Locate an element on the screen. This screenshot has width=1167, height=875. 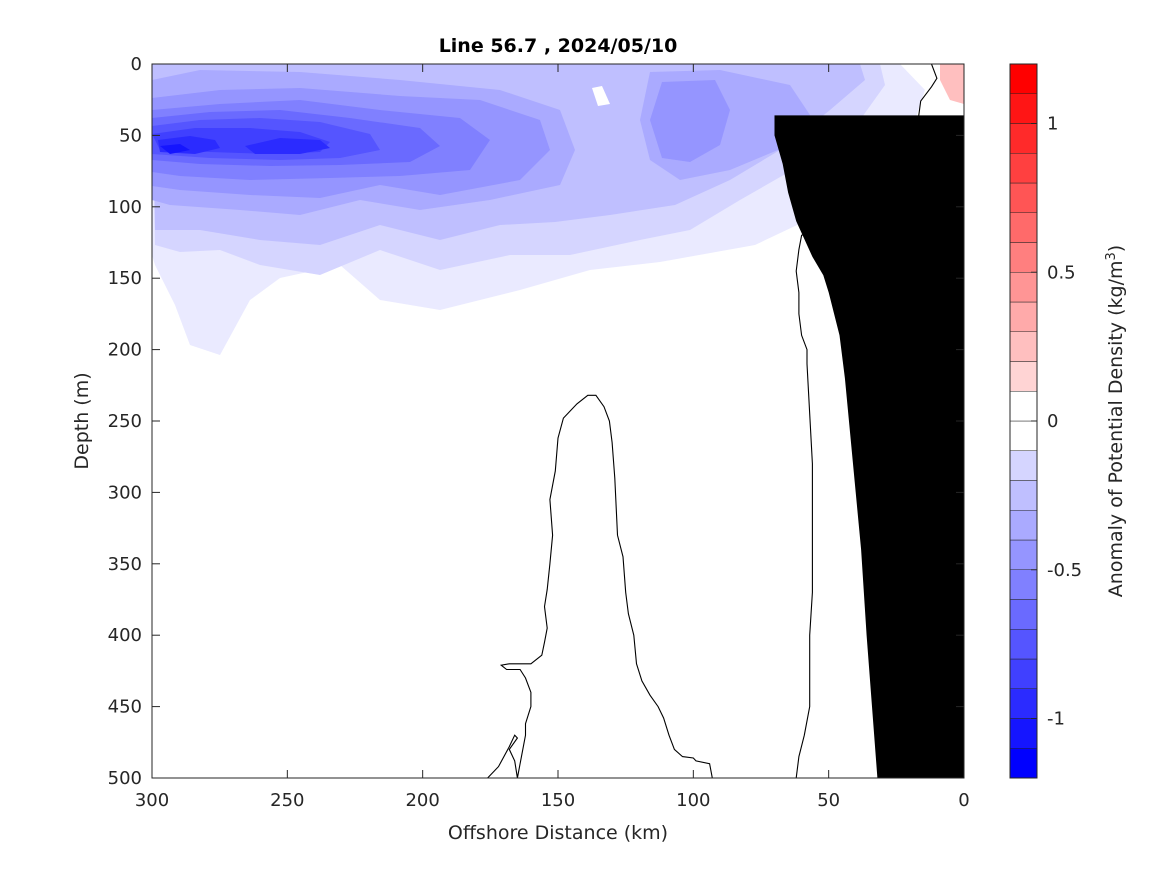
x-tick-label: 50 is located at coordinates (828, 800).